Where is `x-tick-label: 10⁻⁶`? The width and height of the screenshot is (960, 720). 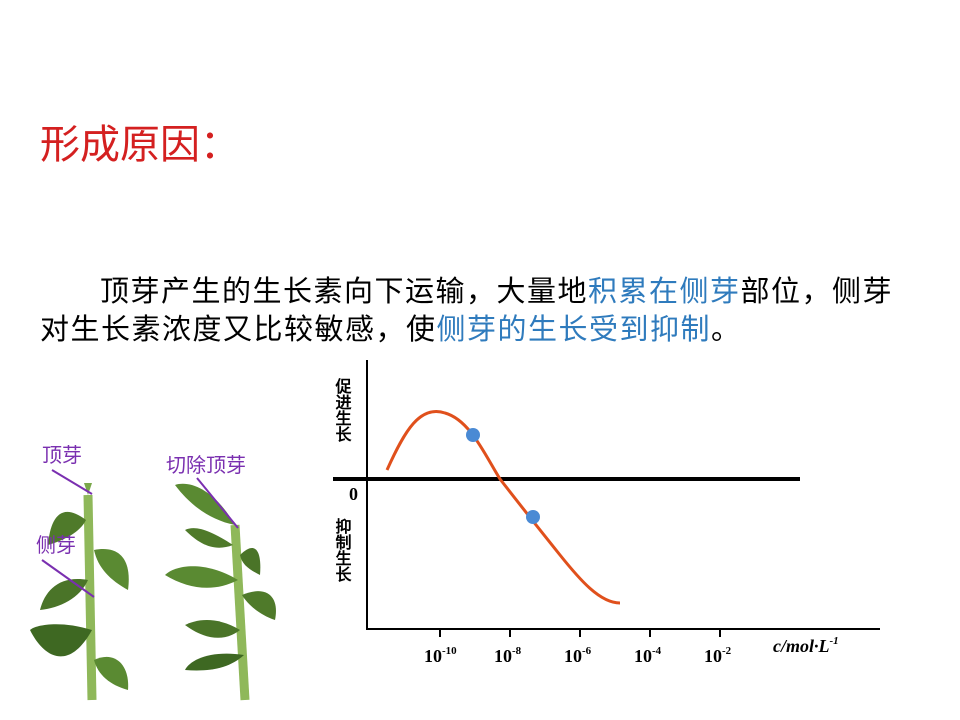
x-tick-label: 10⁻⁶ is located at coordinates (578, 655).